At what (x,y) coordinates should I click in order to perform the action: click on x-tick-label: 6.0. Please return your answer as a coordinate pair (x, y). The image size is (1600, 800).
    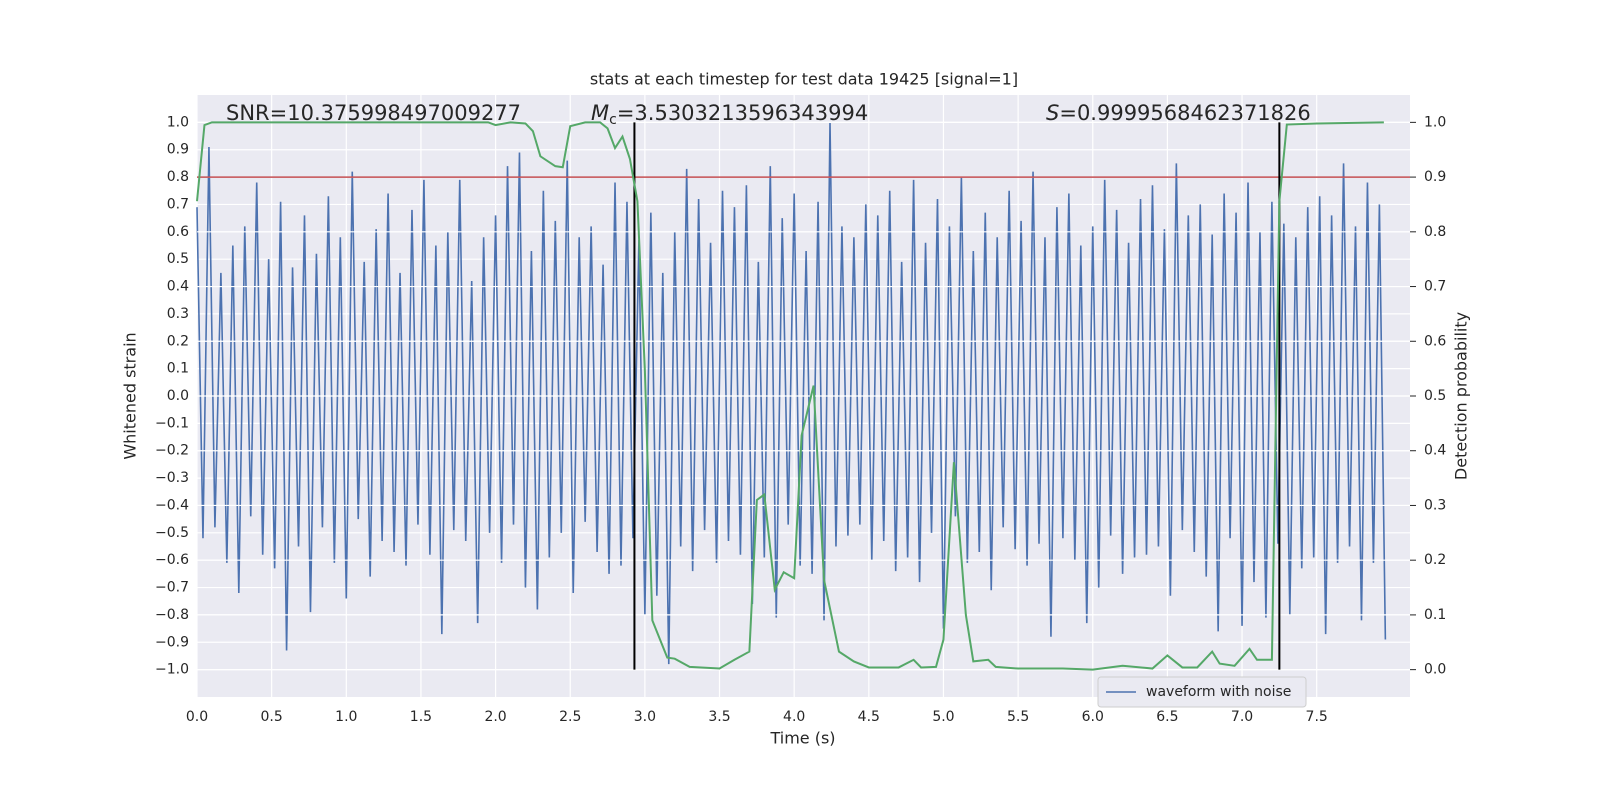
    Looking at the image, I should click on (1093, 717).